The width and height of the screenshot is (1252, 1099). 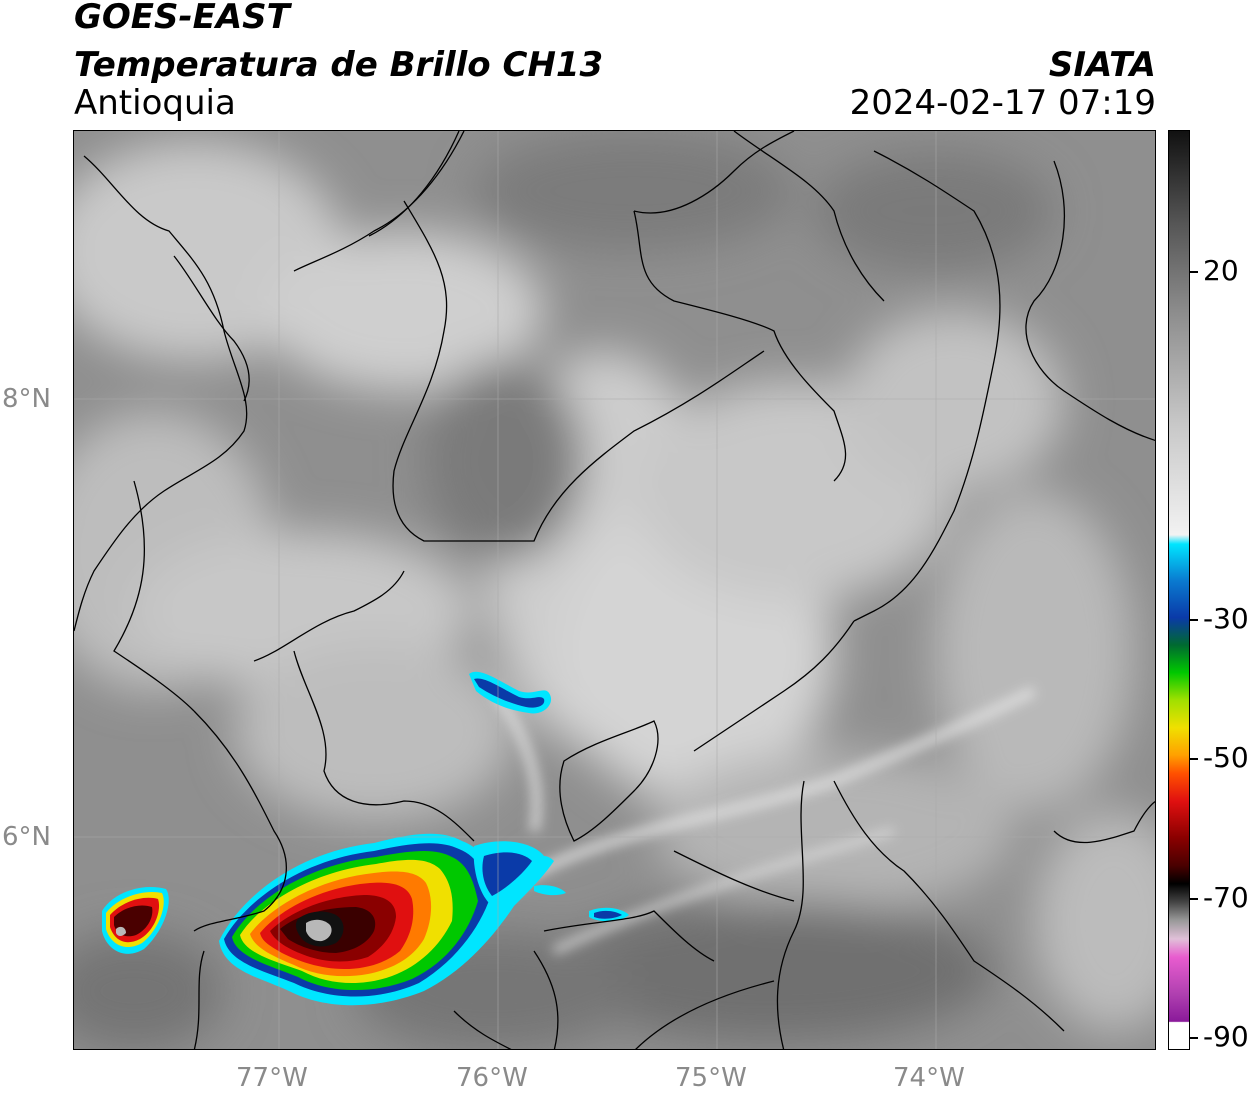 I want to click on colorbar-tick-neg30, so click(x=1194, y=620).